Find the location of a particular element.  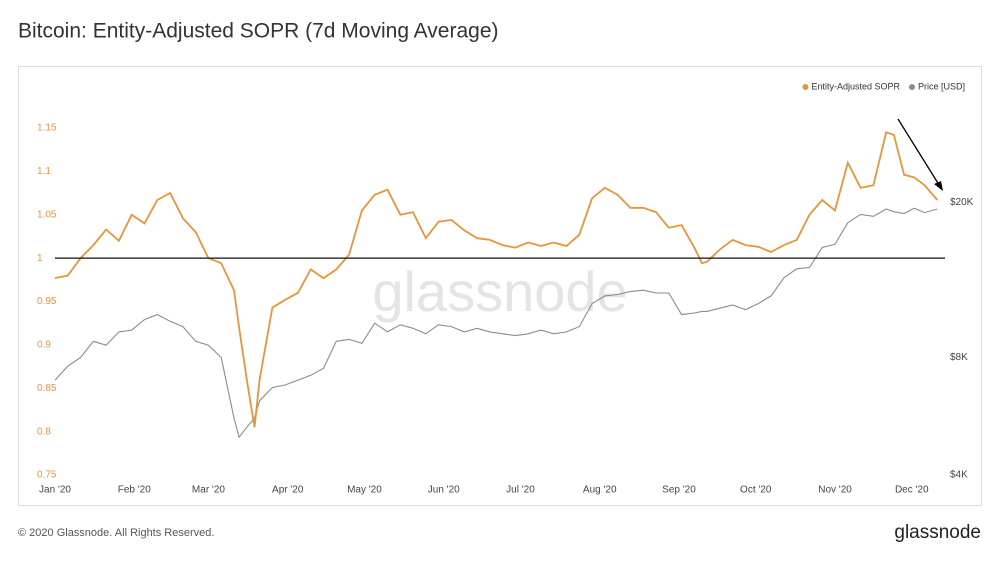

y-tick-label: 0.75 is located at coordinates (47, 475).